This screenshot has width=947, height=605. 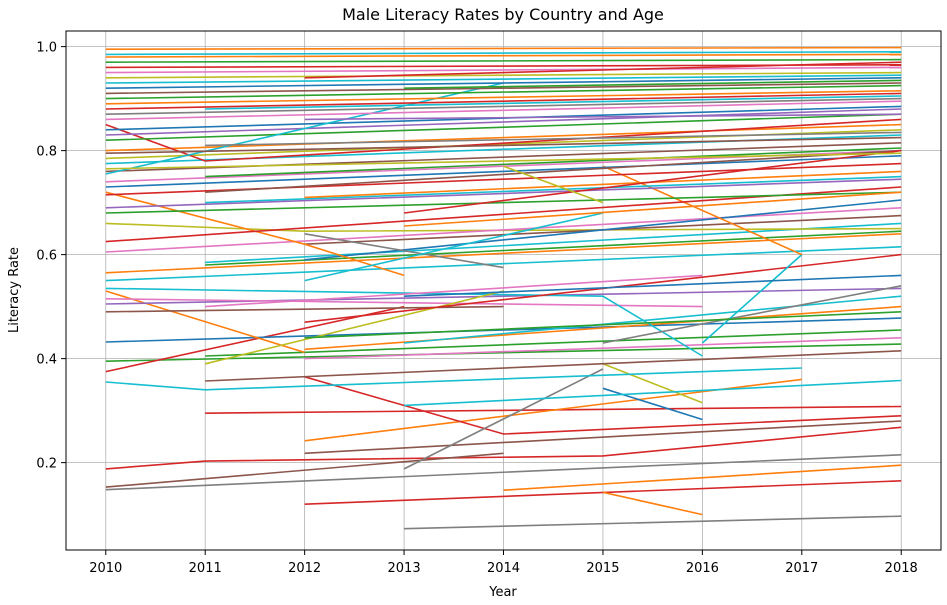 What do you see at coordinates (46, 48) in the screenshot?
I see `y-tick-label: 1.0` at bounding box center [46, 48].